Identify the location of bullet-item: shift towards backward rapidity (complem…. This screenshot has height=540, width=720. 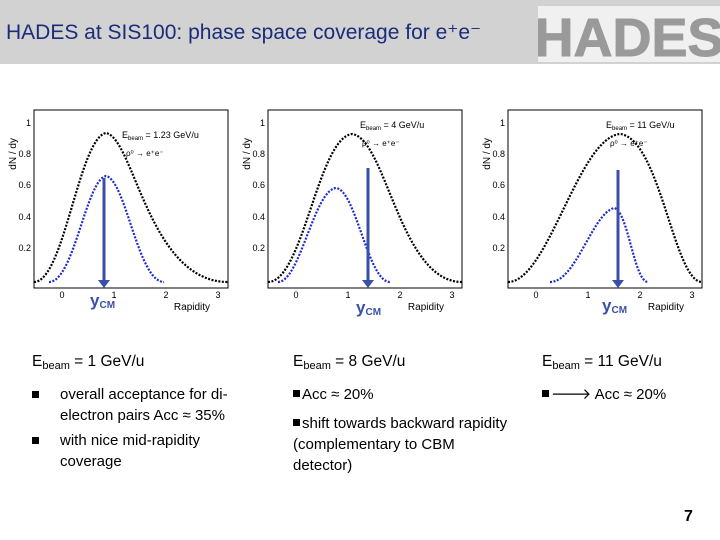
(400, 444).